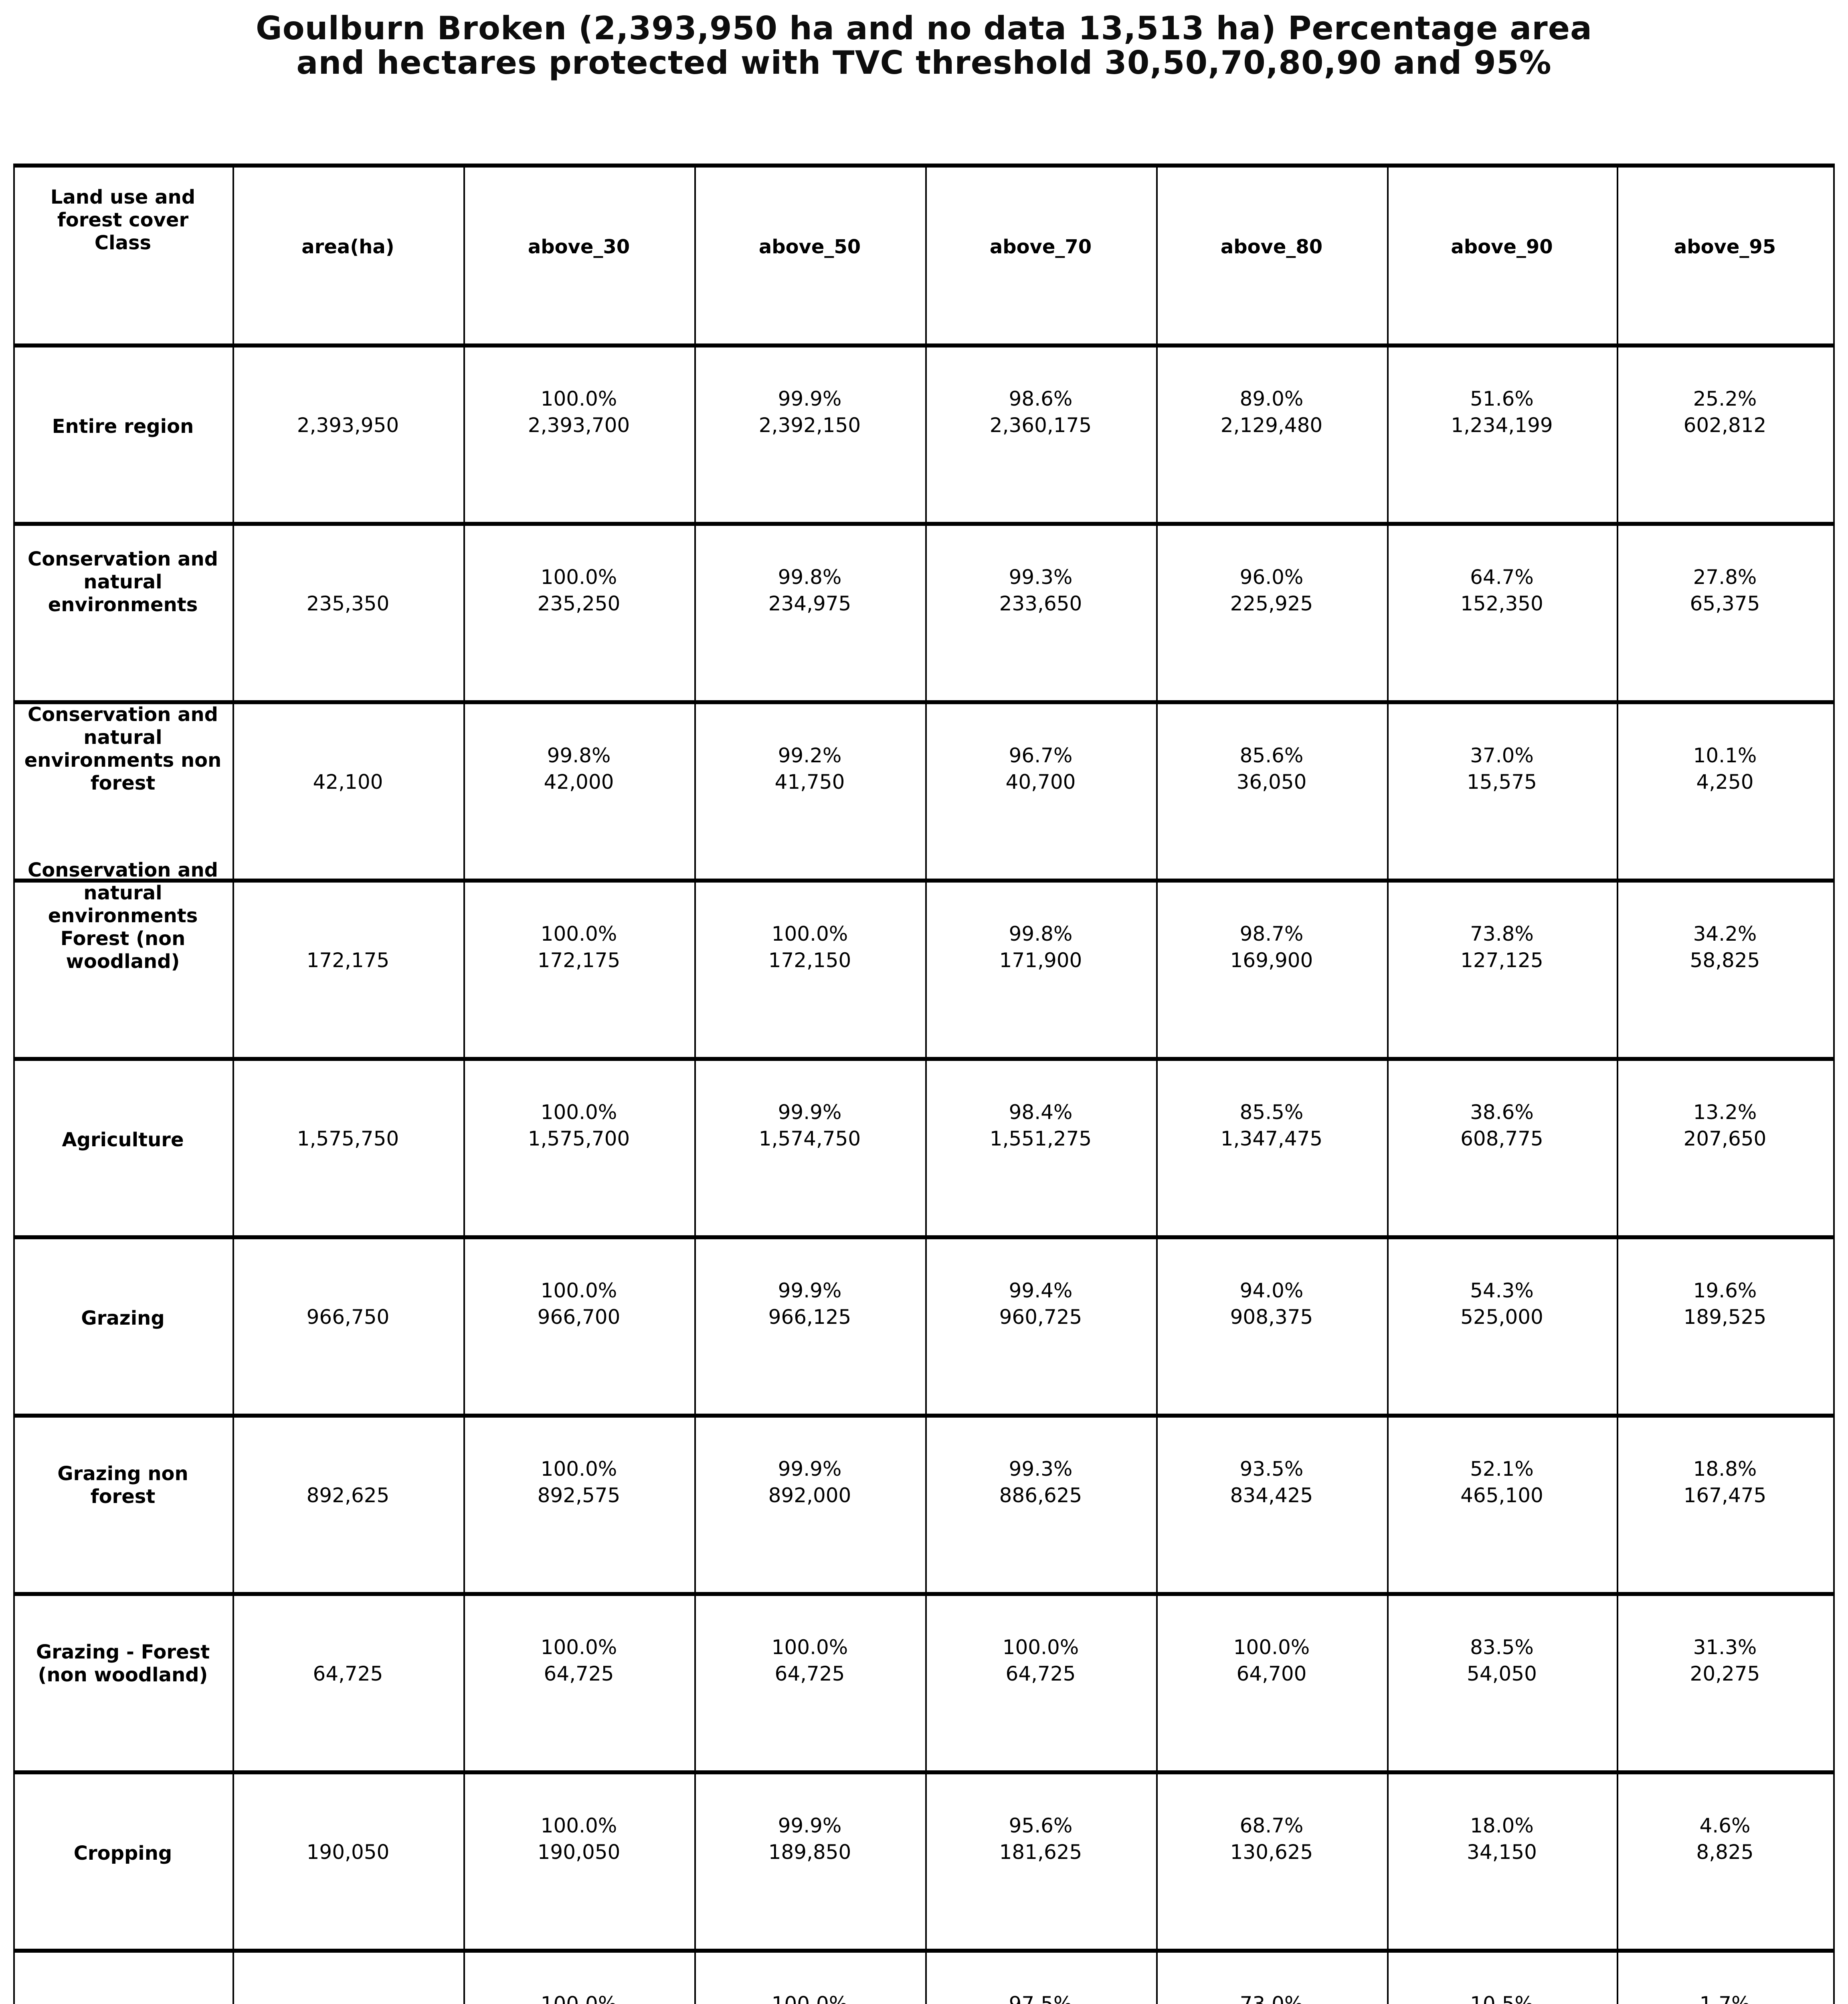 This screenshot has height=2004, width=1848. I want to click on data-cell: 100.0%406,675, so click(578, 1998).